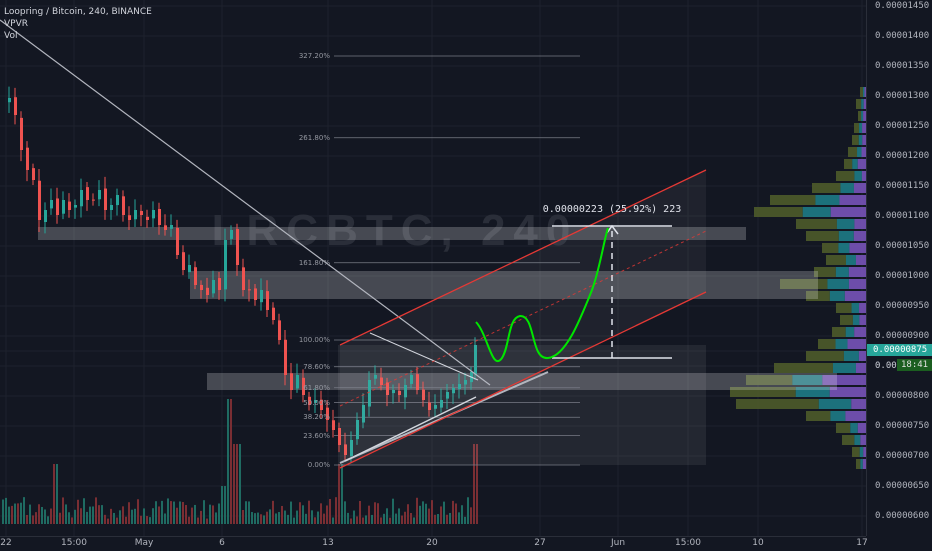 The image size is (932, 551). Describe the element at coordinates (11, 36) in the screenshot. I see `indicator-vol: Vol` at that location.